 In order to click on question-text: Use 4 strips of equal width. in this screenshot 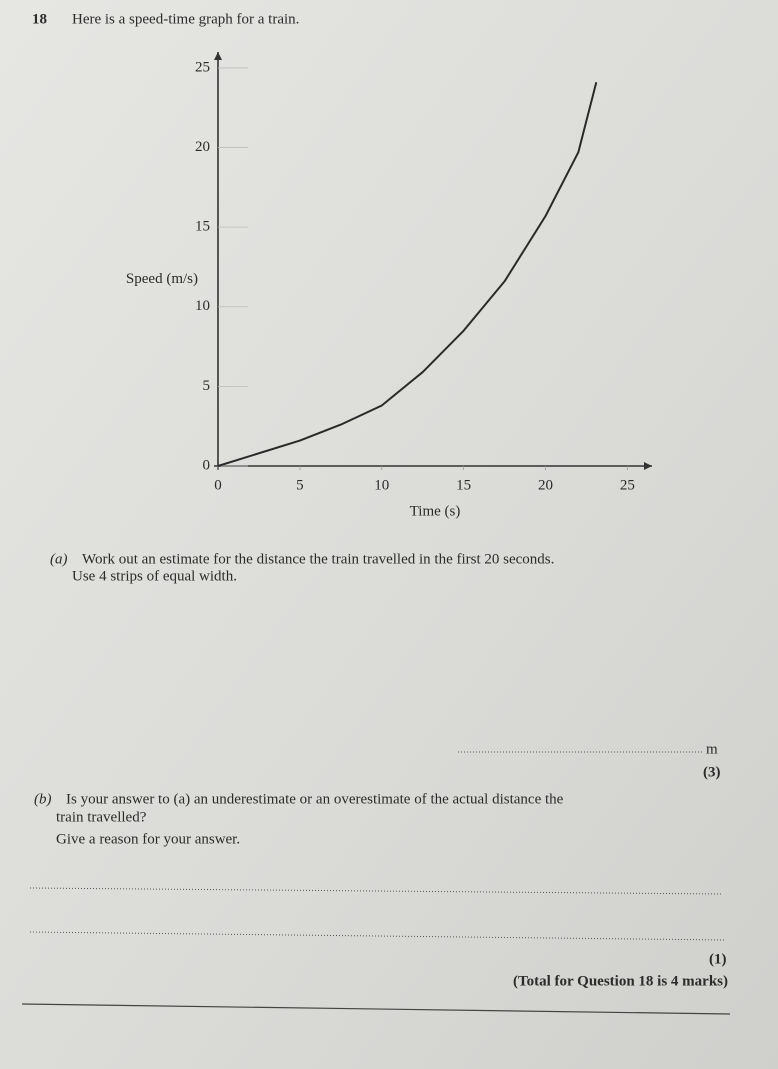, I will do `click(154, 576)`.